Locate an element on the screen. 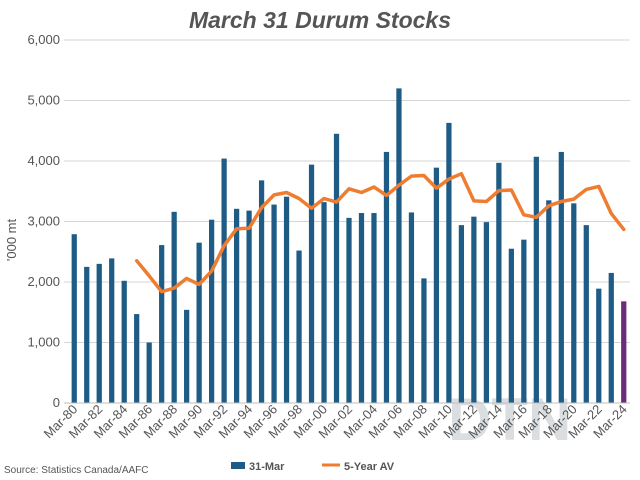 This screenshot has height=480, width=640. y-tick-label: 0 is located at coordinates (56, 402).